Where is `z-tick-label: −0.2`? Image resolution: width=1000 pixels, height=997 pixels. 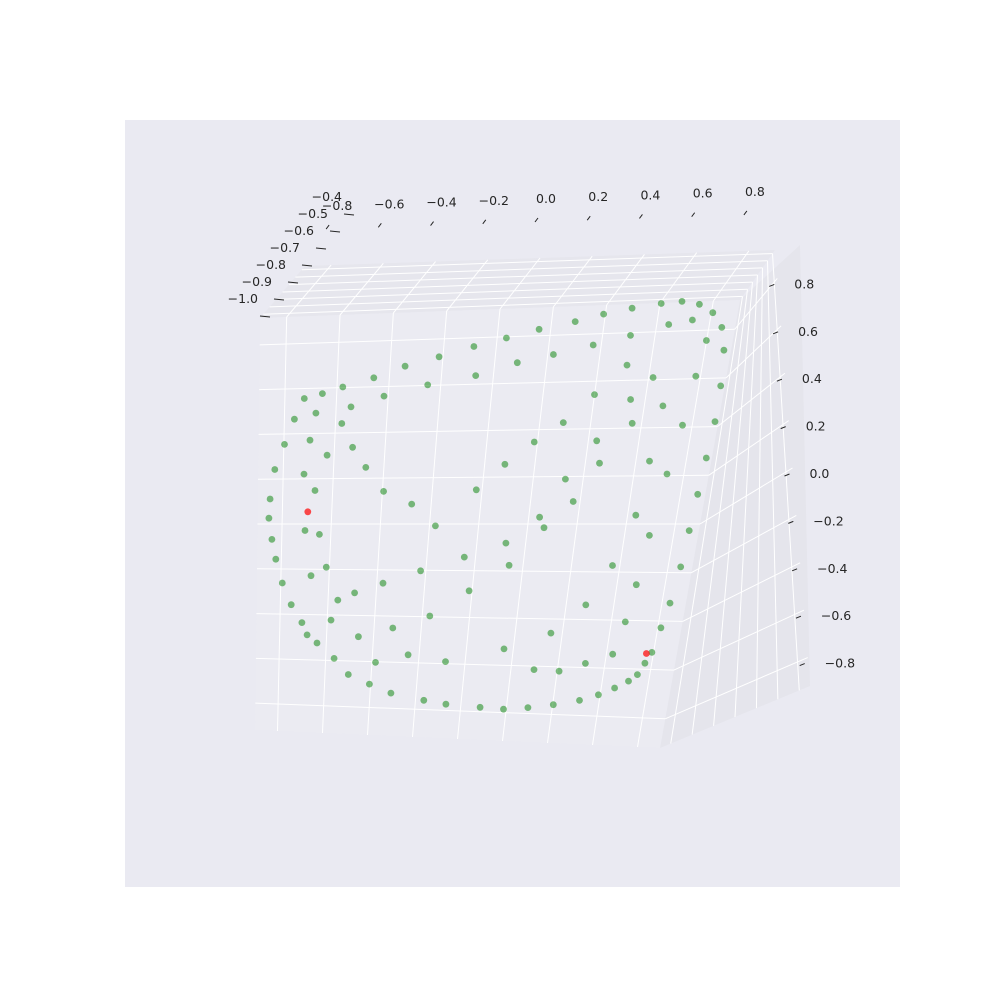
z-tick-label: −0.2 is located at coordinates (828, 520).